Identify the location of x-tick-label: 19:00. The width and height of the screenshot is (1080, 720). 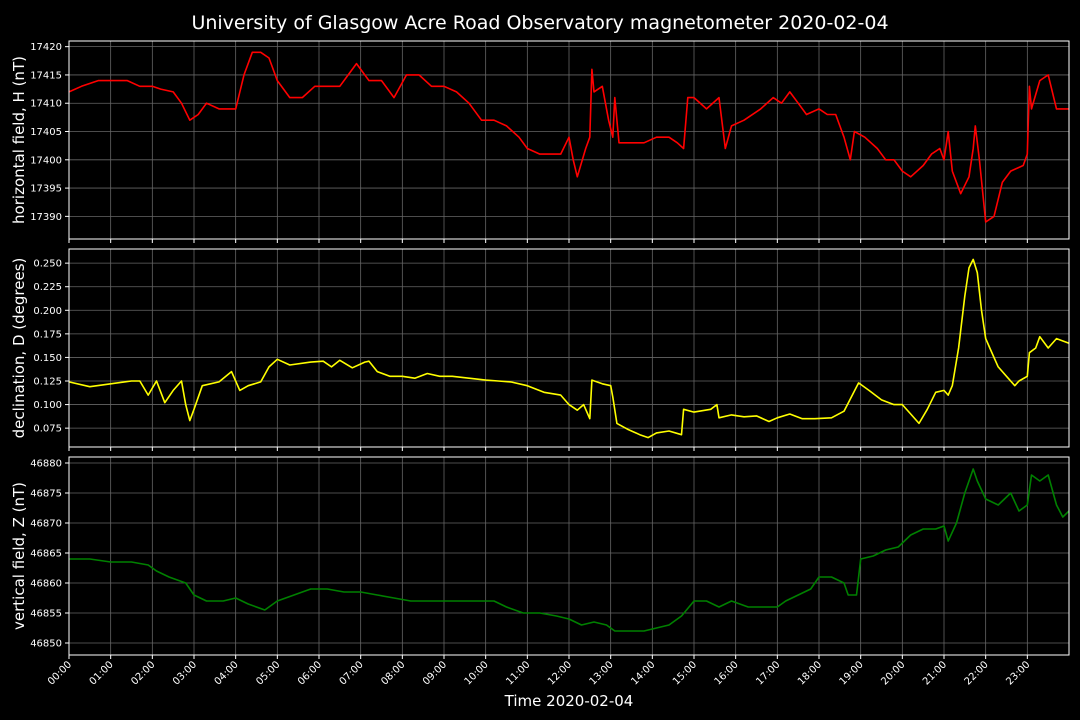
(852, 673).